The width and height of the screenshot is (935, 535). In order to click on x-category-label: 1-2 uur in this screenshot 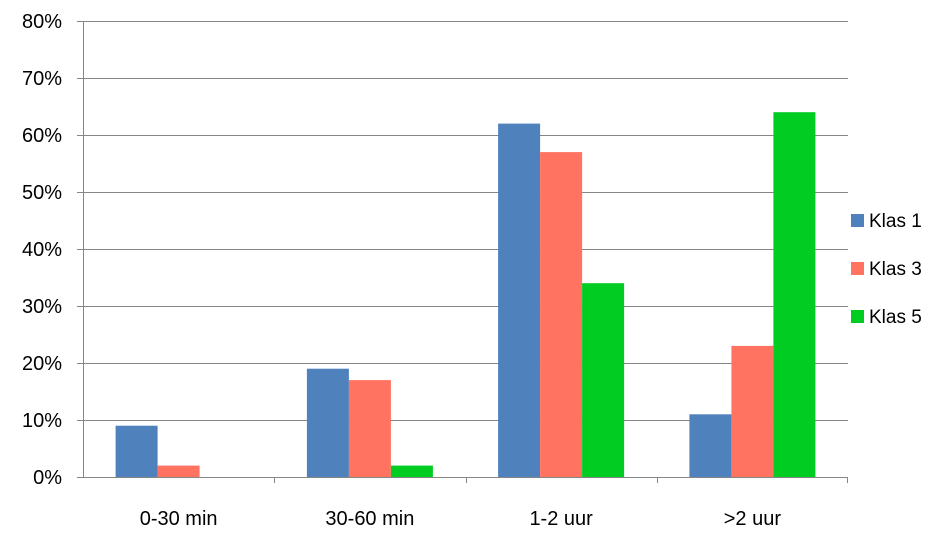, I will do `click(561, 519)`.